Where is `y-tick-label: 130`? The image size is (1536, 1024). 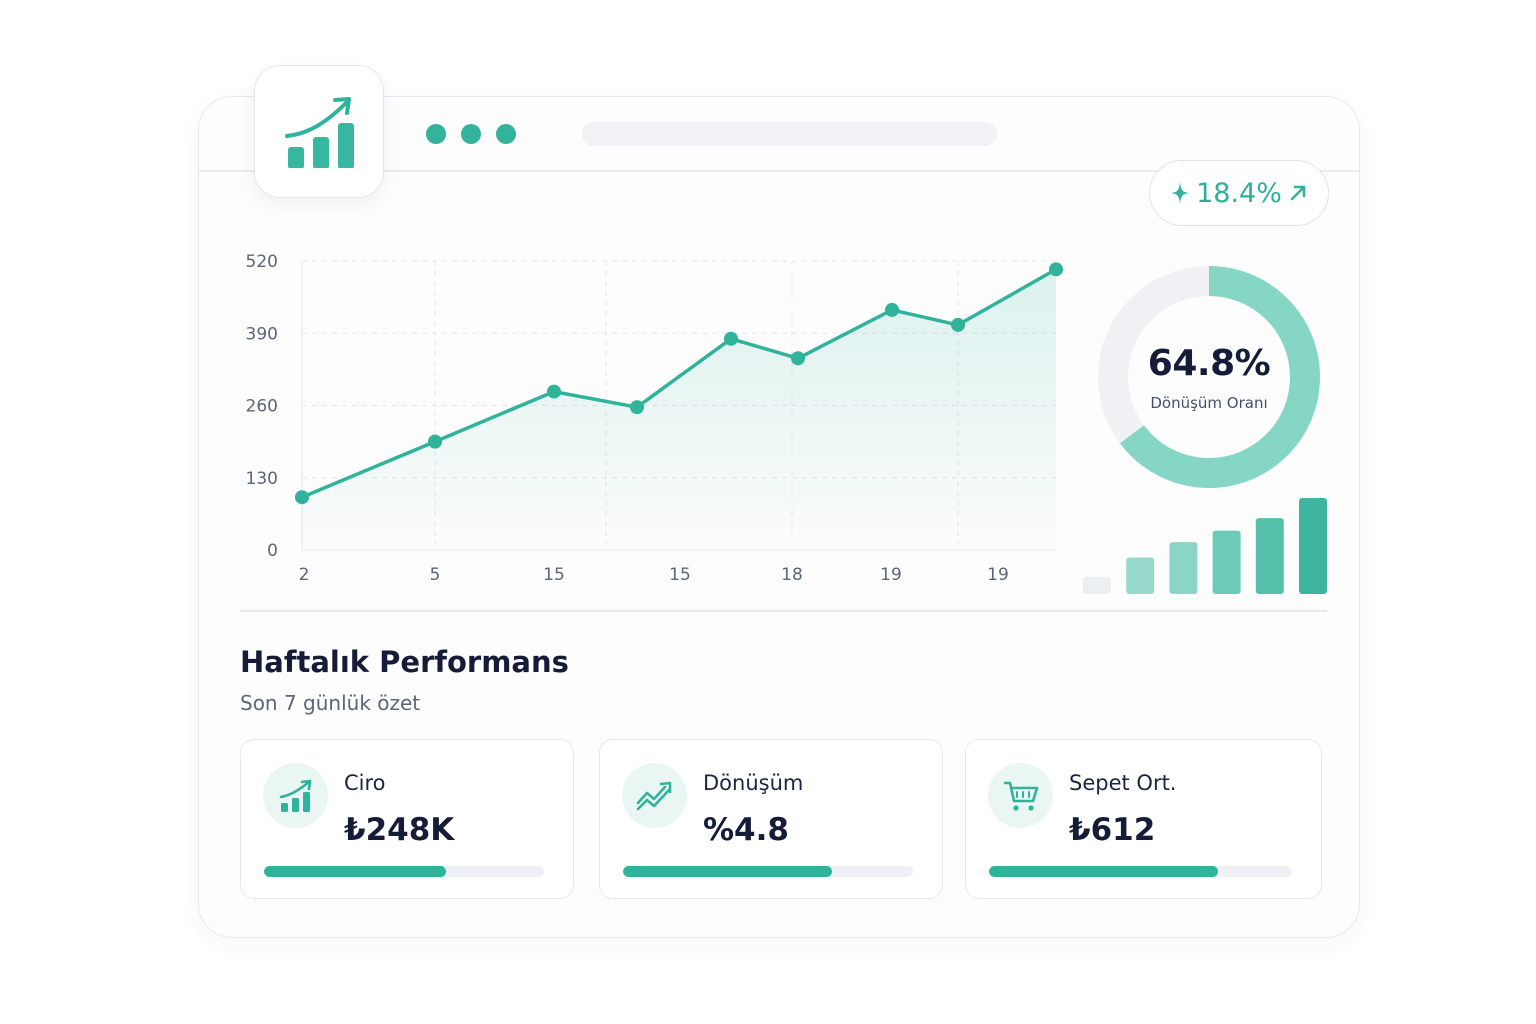 y-tick-label: 130 is located at coordinates (262, 479).